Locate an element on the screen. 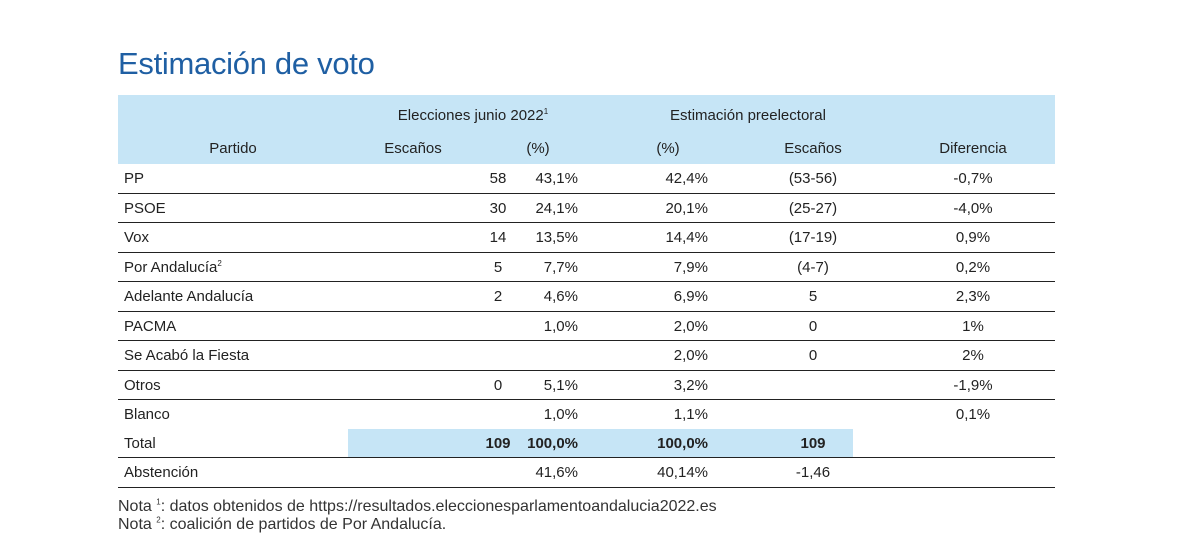 The height and width of the screenshot is (552, 1200). row-escanos-estimacion: 109 is located at coordinates (813, 443).